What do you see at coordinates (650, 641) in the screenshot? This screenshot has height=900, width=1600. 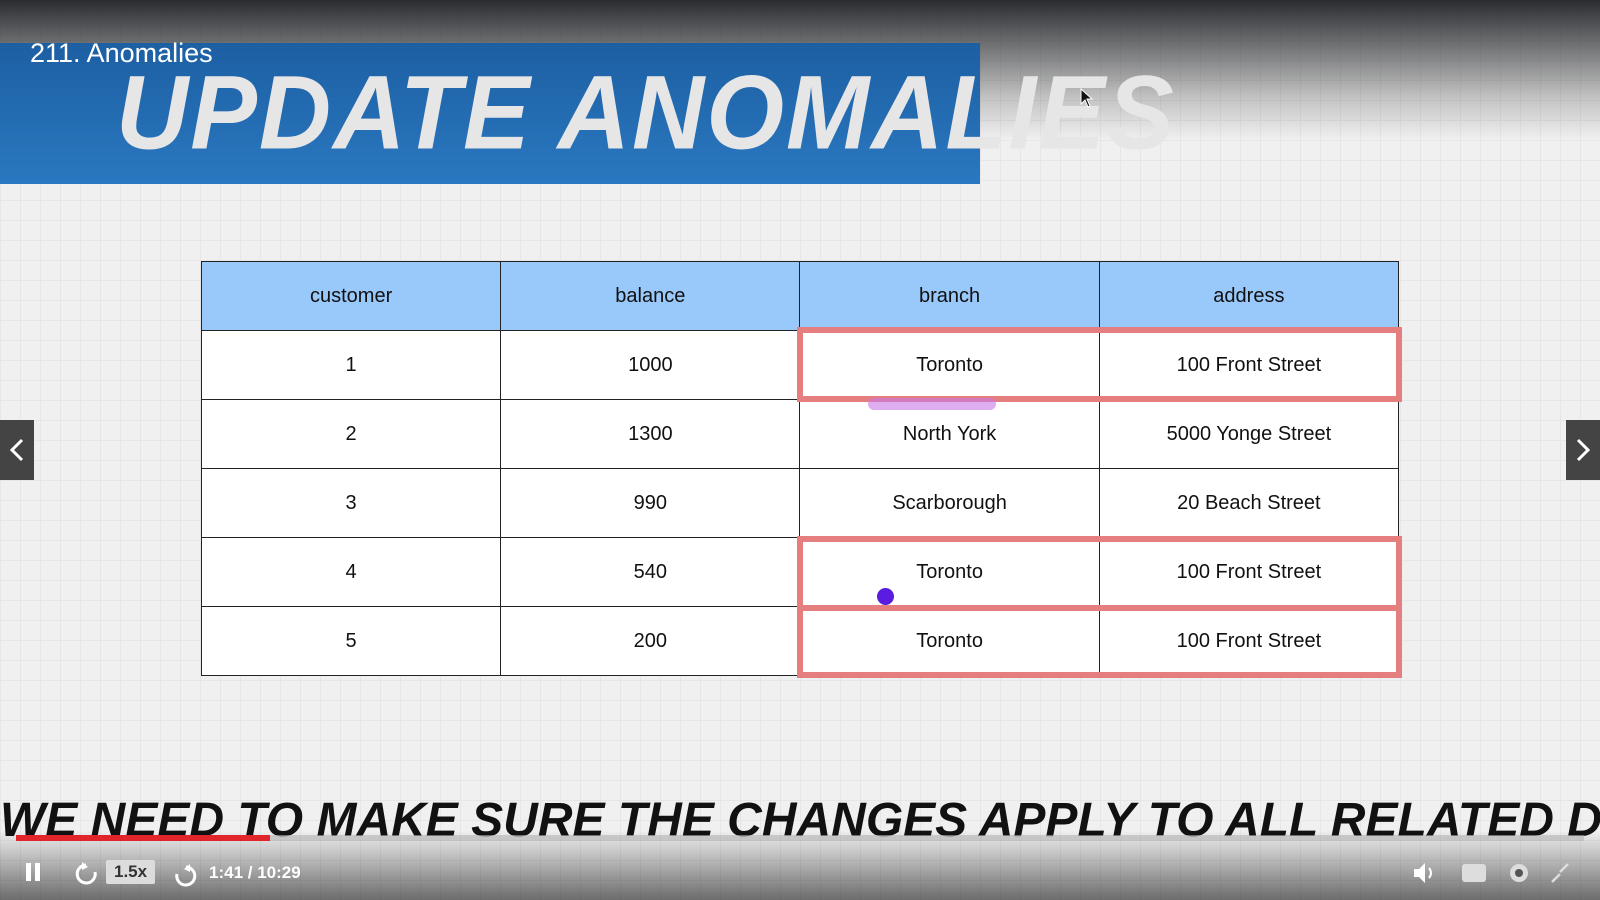 I see `table-cell: 200` at bounding box center [650, 641].